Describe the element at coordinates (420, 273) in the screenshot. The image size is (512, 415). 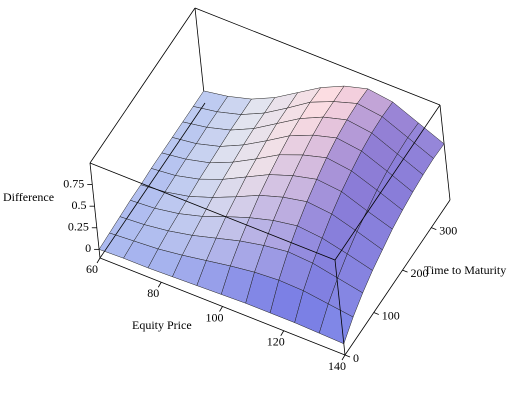
I see `y-tick-label: 200` at that location.